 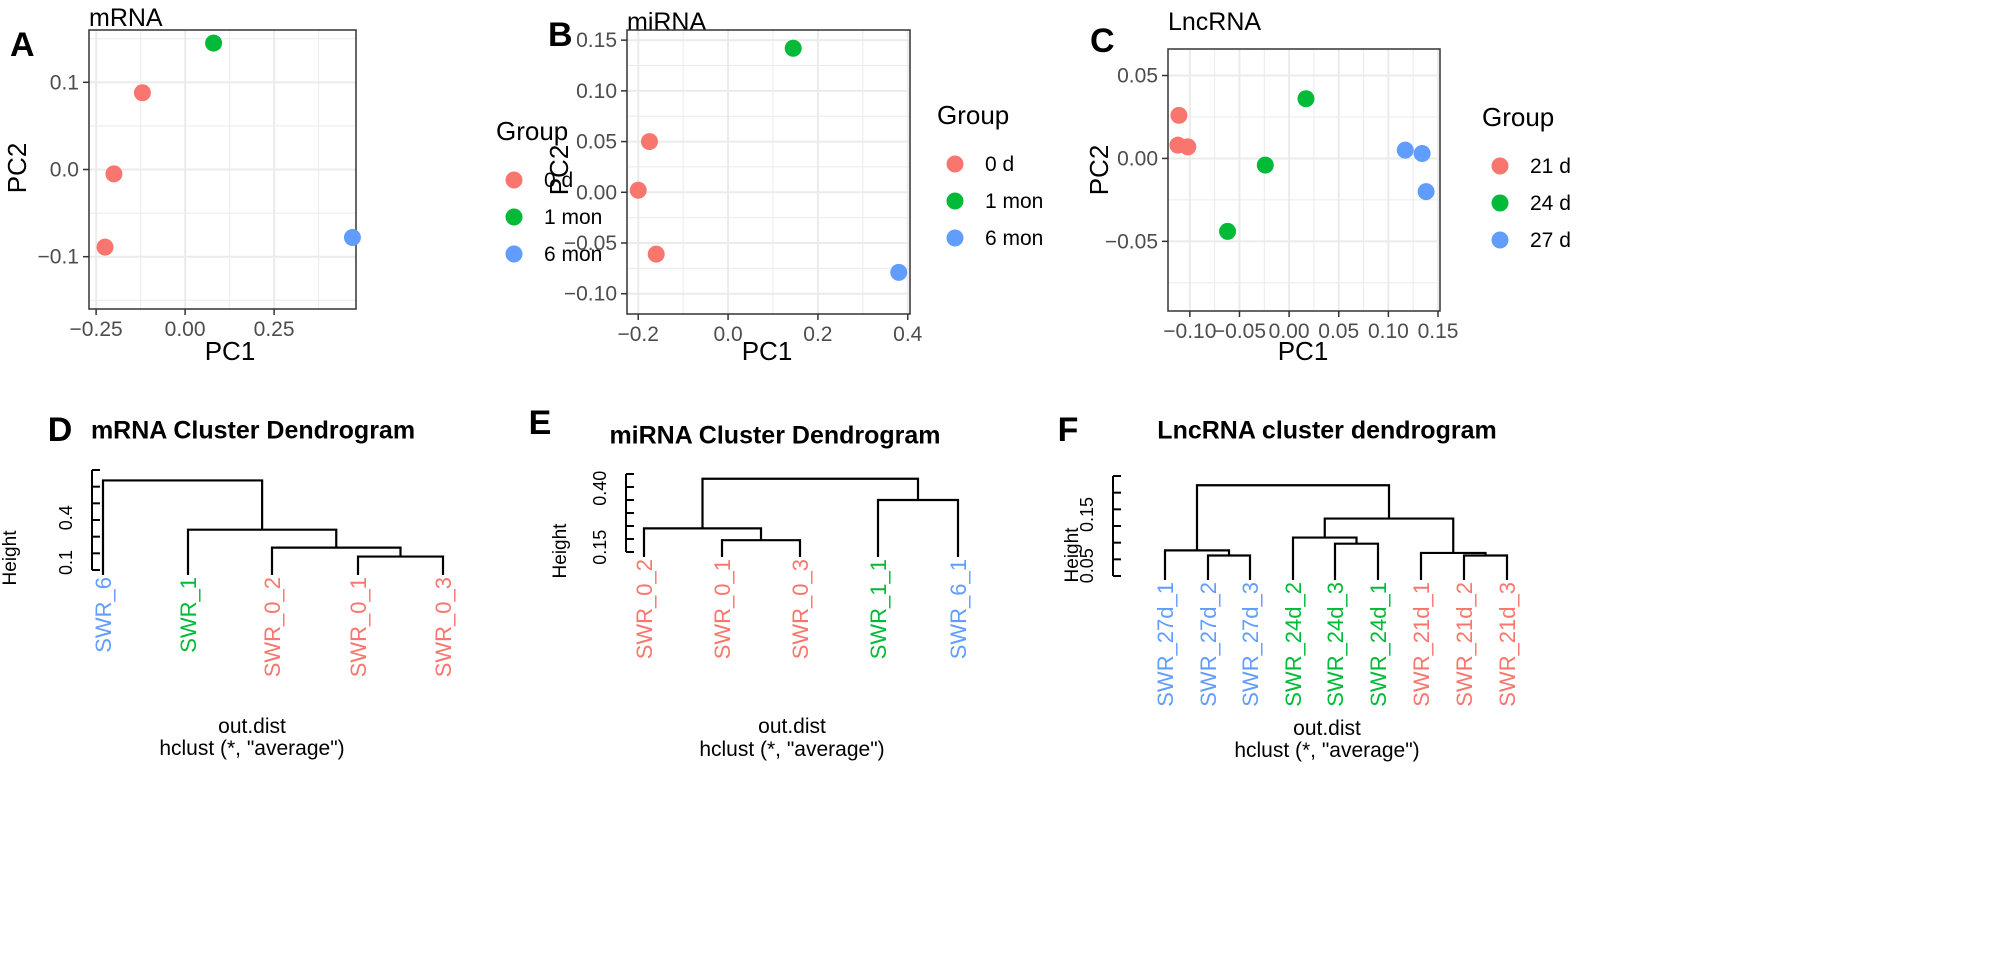 What do you see at coordinates (540, 423) in the screenshot?
I see `panel-letter: E` at bounding box center [540, 423].